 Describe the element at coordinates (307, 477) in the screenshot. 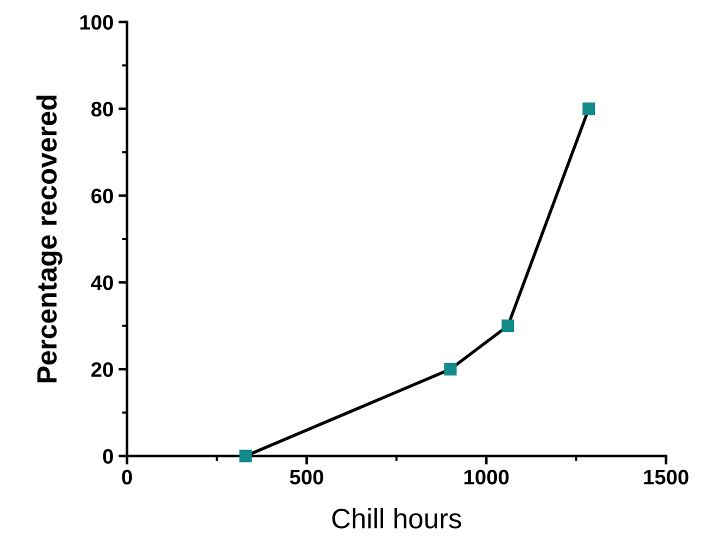

I see `x-tick-label: 500` at that location.